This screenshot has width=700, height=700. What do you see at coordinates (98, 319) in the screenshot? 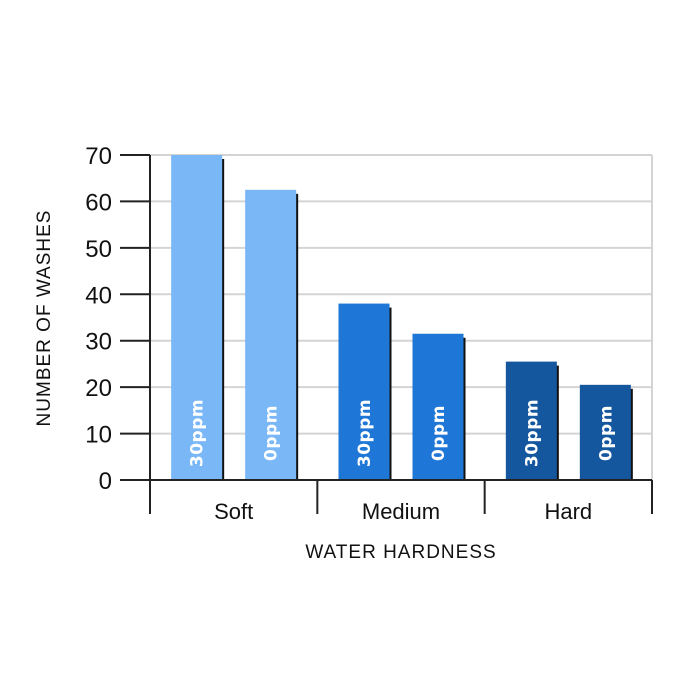
I see `y-tick-labels: 0 10 20 30 40 50 60 70` at bounding box center [98, 319].